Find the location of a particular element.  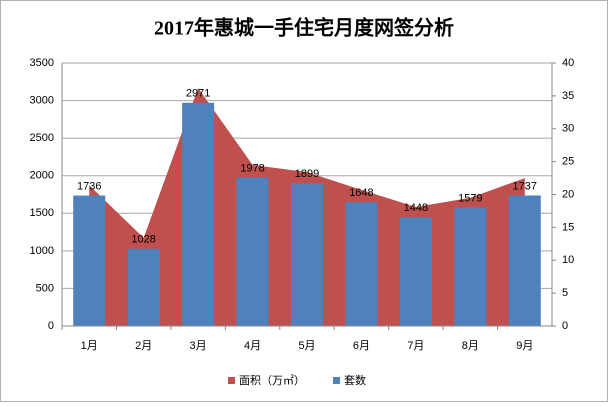

data-label: 1978 is located at coordinates (252, 168).